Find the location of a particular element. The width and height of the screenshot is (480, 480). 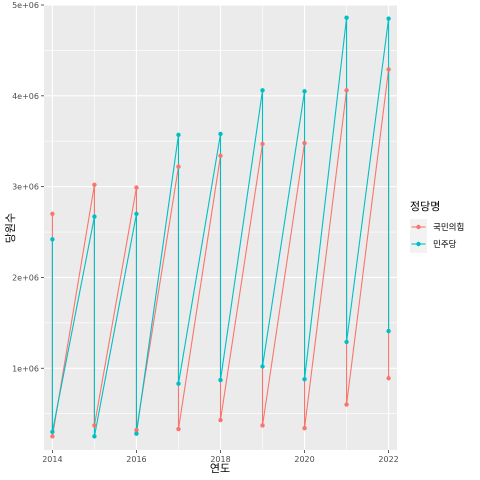

y-tick-label: 2e+06 is located at coordinates (25, 277).